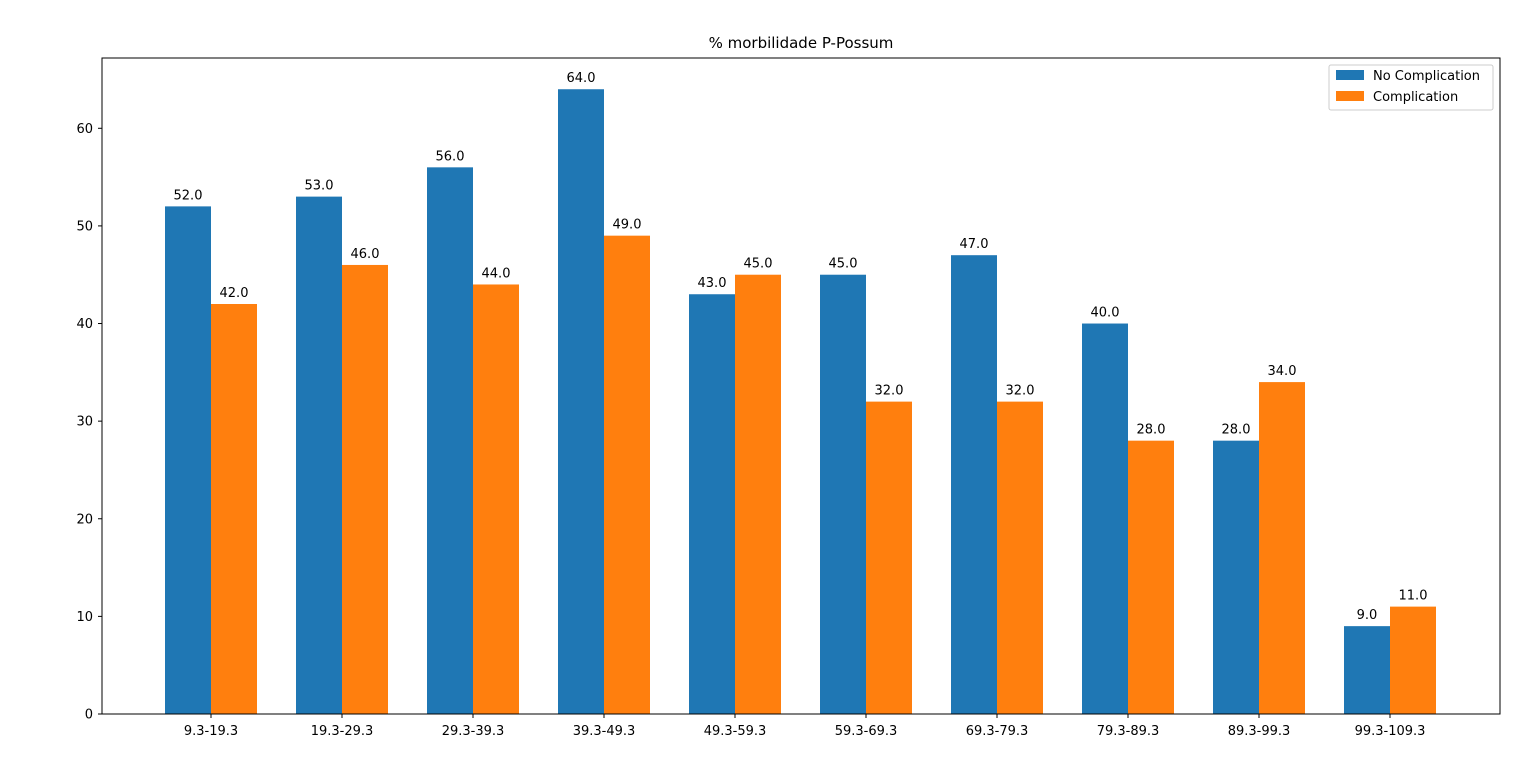 The image size is (1536, 777). I want to click on bar-label-complication-39-3-49-3: 49.0, so click(627, 225).